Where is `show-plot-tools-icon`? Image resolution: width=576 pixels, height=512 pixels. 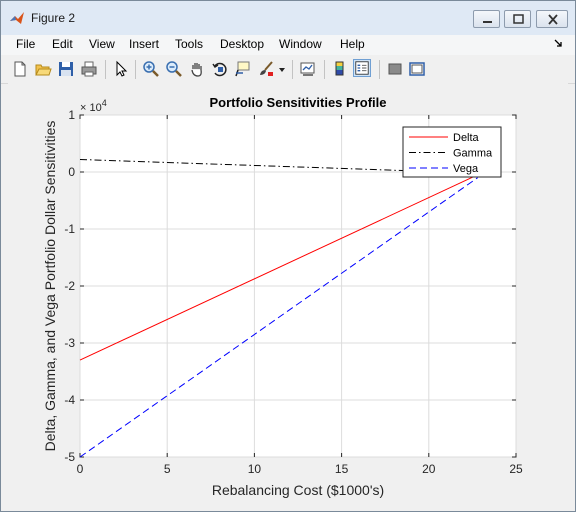 show-plot-tools-icon is located at coordinates (417, 69).